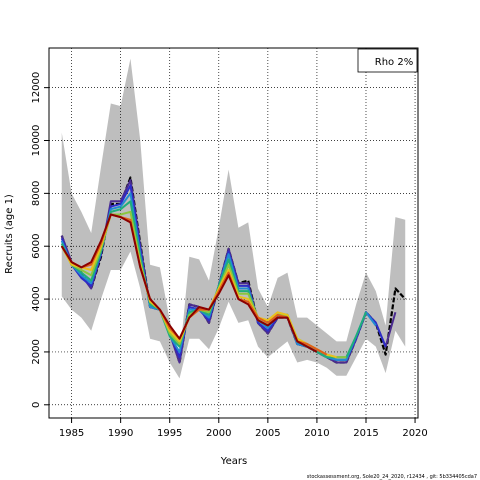  Describe the element at coordinates (316, 433) in the screenshot. I see `x-tick-label: 2010` at that location.